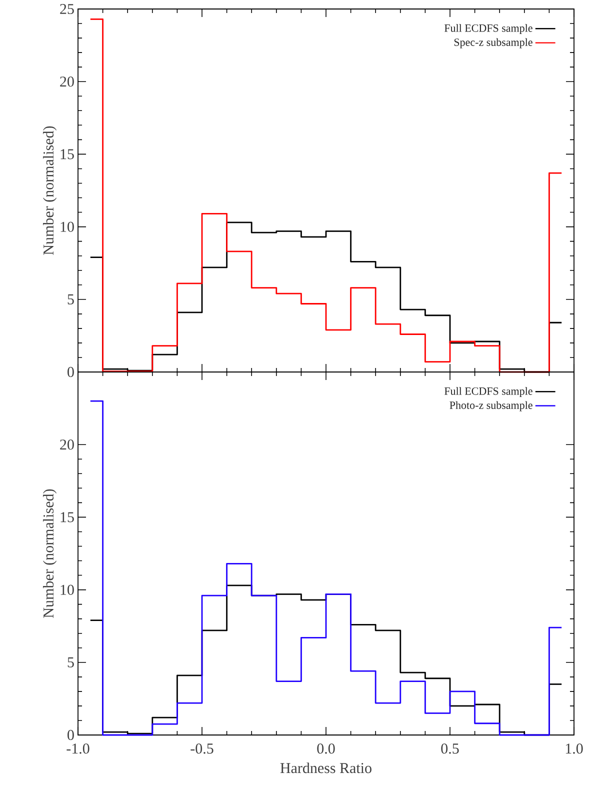  What do you see at coordinates (450, 749) in the screenshot?
I see `x-tick-label: 0.5` at bounding box center [450, 749].